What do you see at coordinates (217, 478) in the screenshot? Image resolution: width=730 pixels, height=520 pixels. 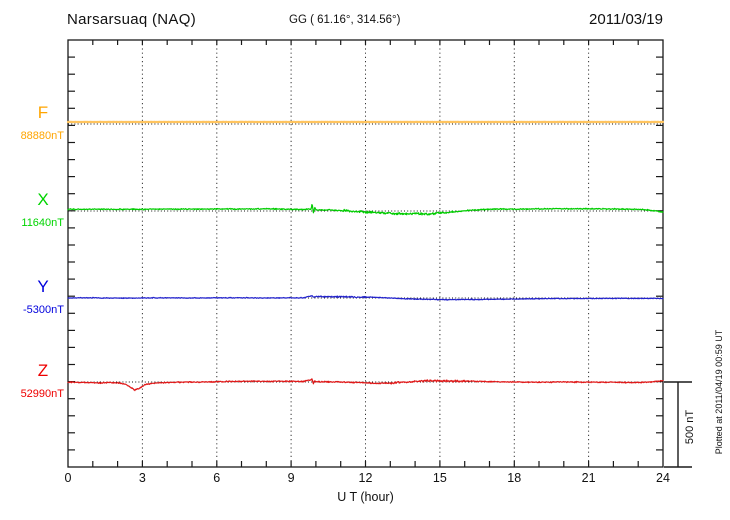 I see `x-tick-label-6: 6` at bounding box center [217, 478].